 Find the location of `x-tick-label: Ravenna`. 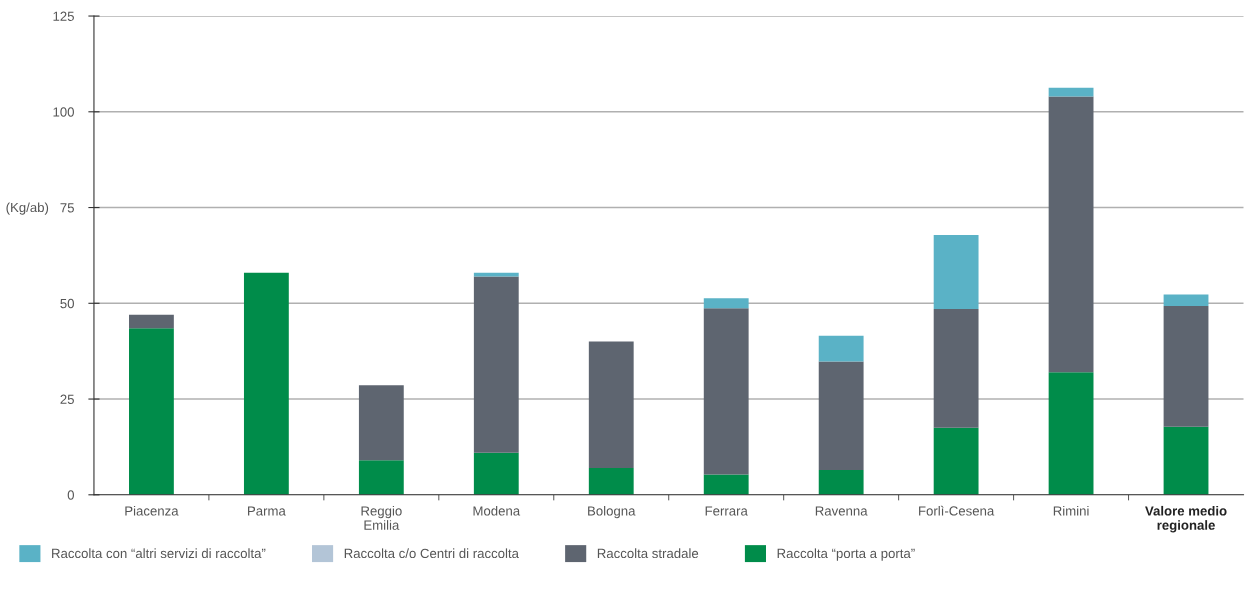

x-tick-label: Ravenna is located at coordinates (841, 511).